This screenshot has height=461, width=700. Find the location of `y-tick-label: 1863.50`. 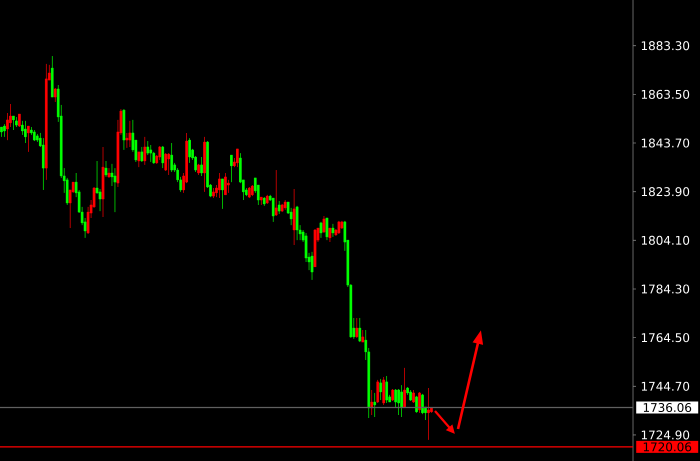

y-tick-label: 1863.50 is located at coordinates (666, 94).